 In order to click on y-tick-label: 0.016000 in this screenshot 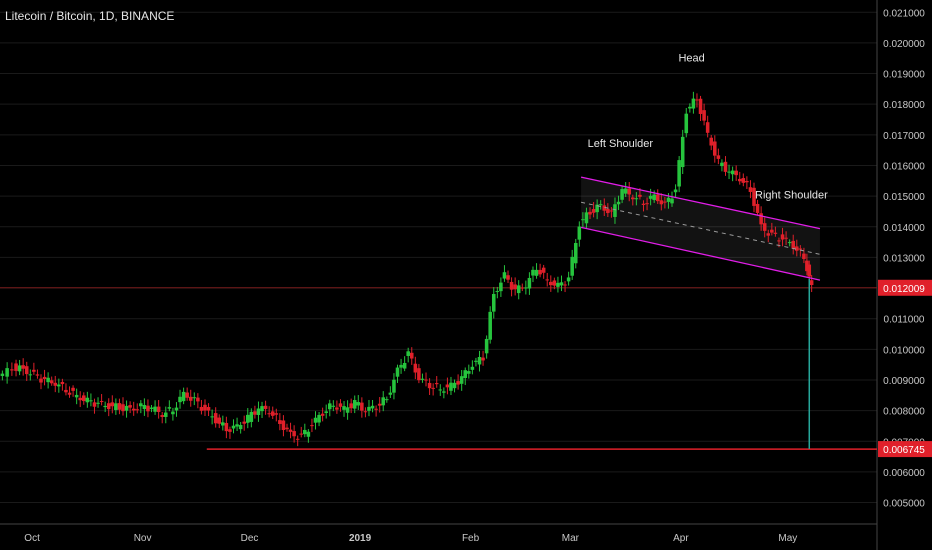, I will do `click(904, 166)`.